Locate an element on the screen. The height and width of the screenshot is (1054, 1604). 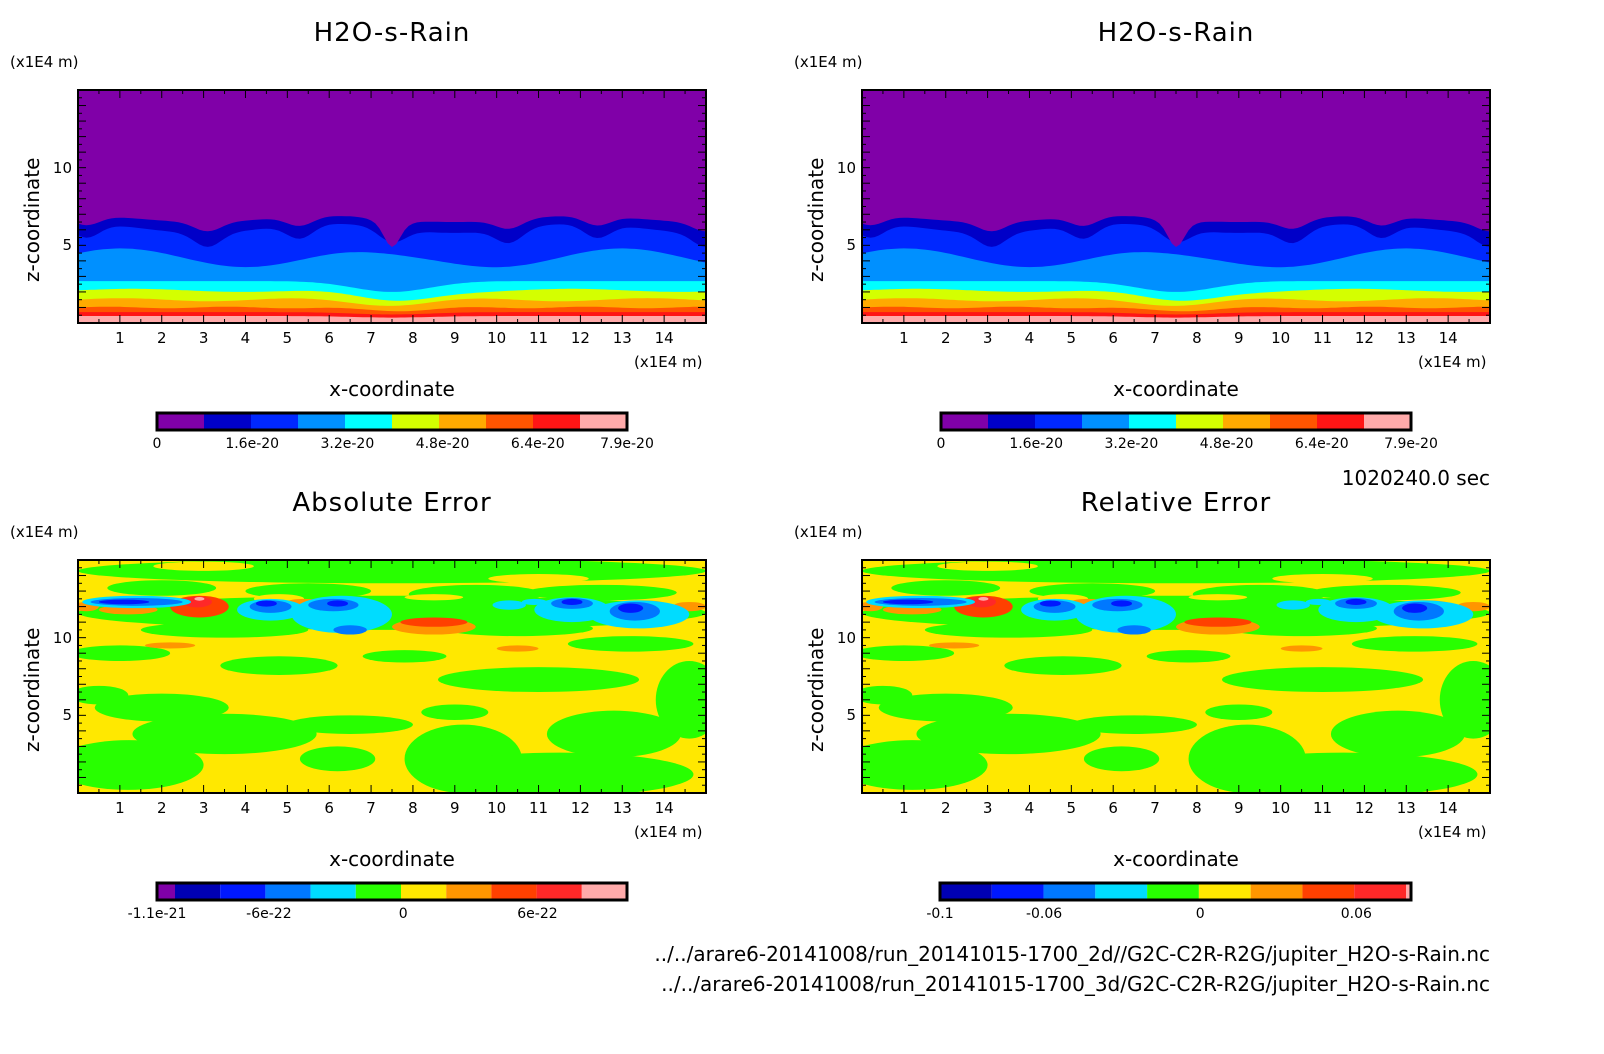
x-tick-label: 7 is located at coordinates (371, 338).